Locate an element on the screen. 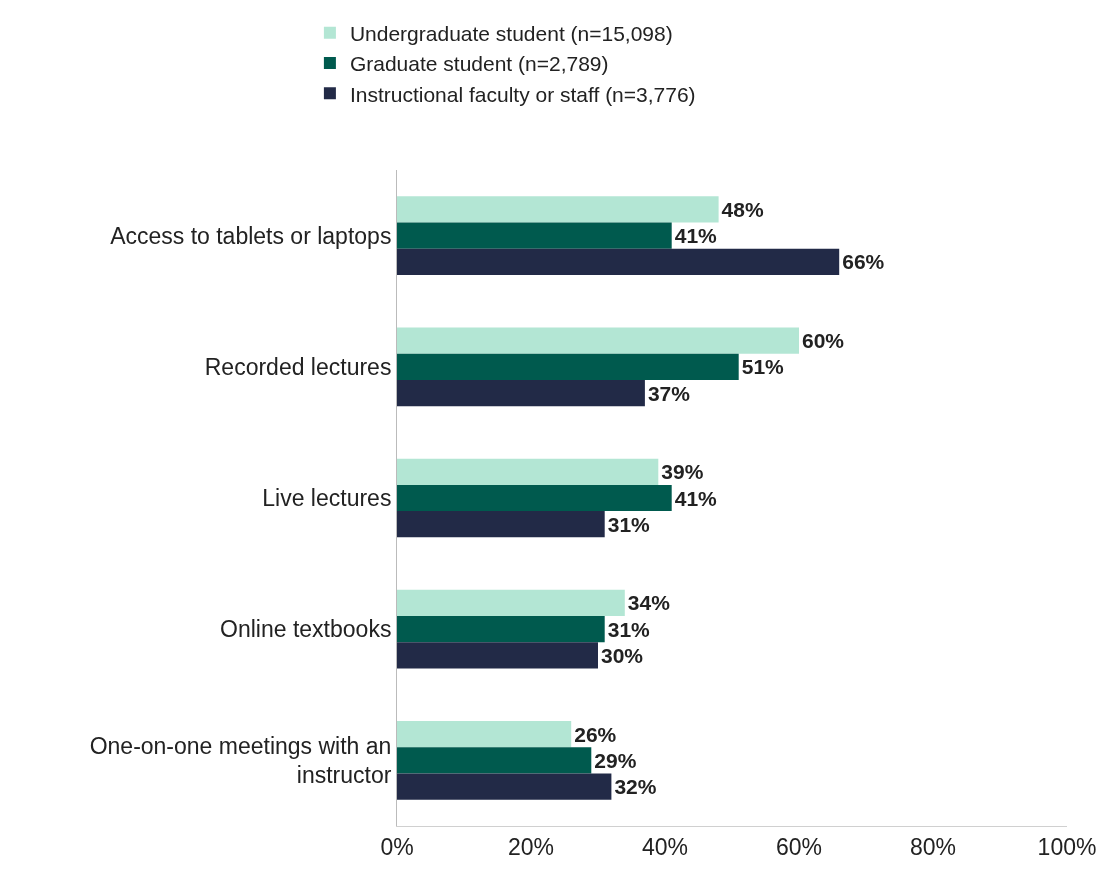  data-label: 39% is located at coordinates (682, 472).